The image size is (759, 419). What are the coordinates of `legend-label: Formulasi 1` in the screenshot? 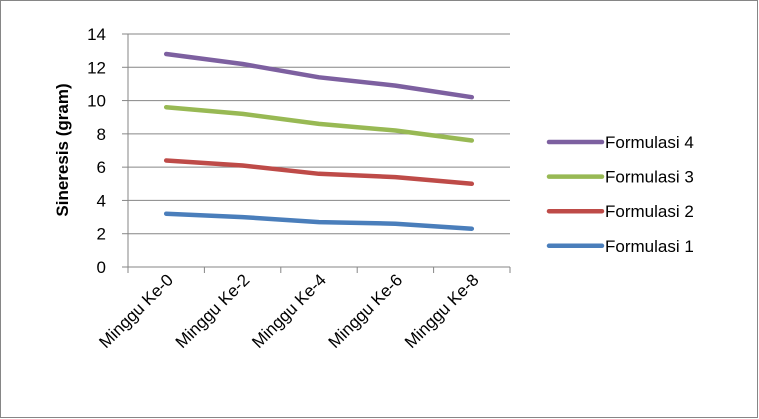 It's located at (649, 246).